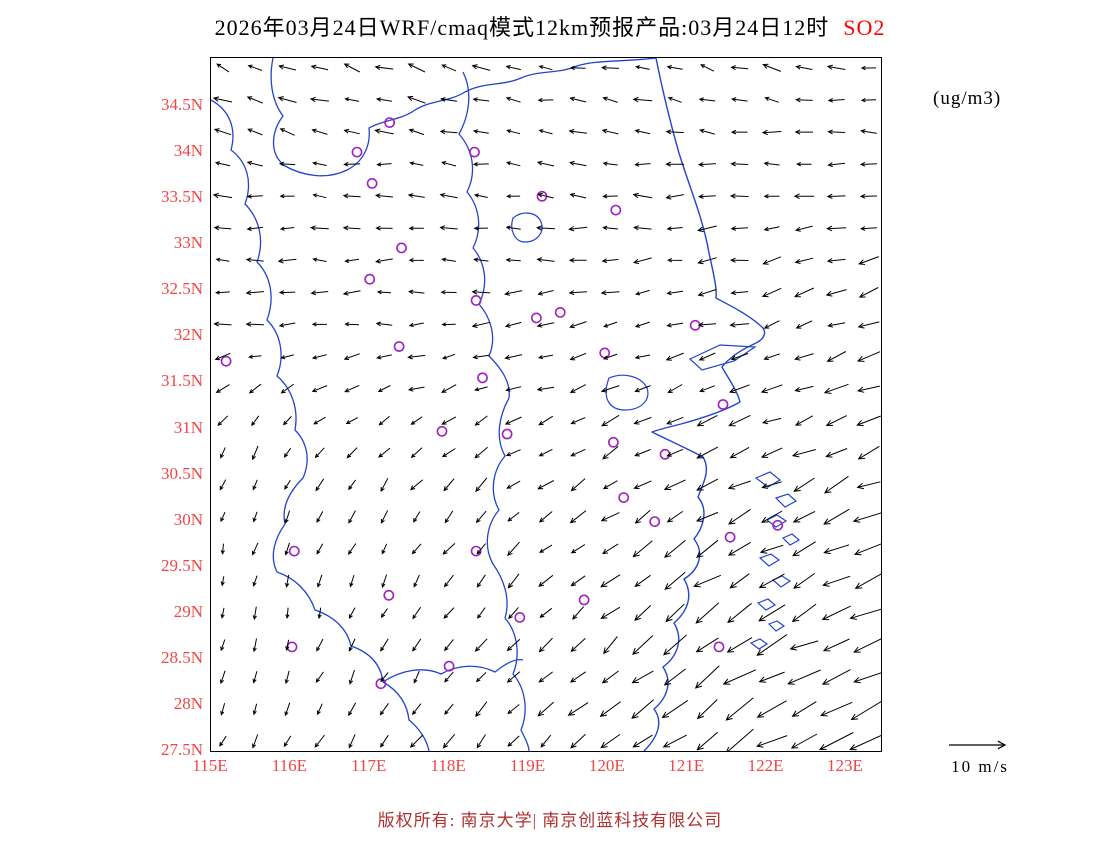 The height and width of the screenshot is (850, 1100). Describe the element at coordinates (188, 519) in the screenshot. I see `lat-tick-label: 30N` at that location.